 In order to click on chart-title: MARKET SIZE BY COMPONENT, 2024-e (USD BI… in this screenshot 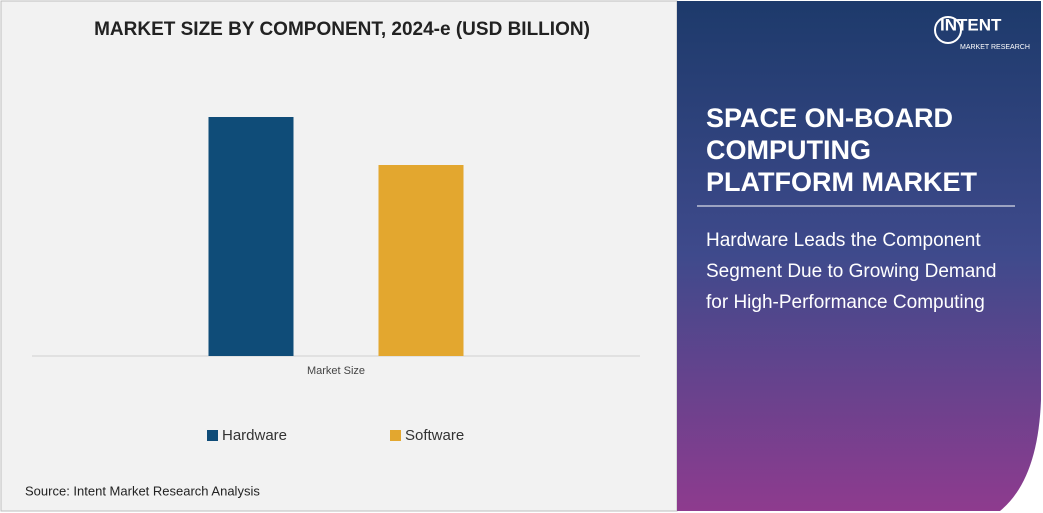, I will do `click(342, 29)`.